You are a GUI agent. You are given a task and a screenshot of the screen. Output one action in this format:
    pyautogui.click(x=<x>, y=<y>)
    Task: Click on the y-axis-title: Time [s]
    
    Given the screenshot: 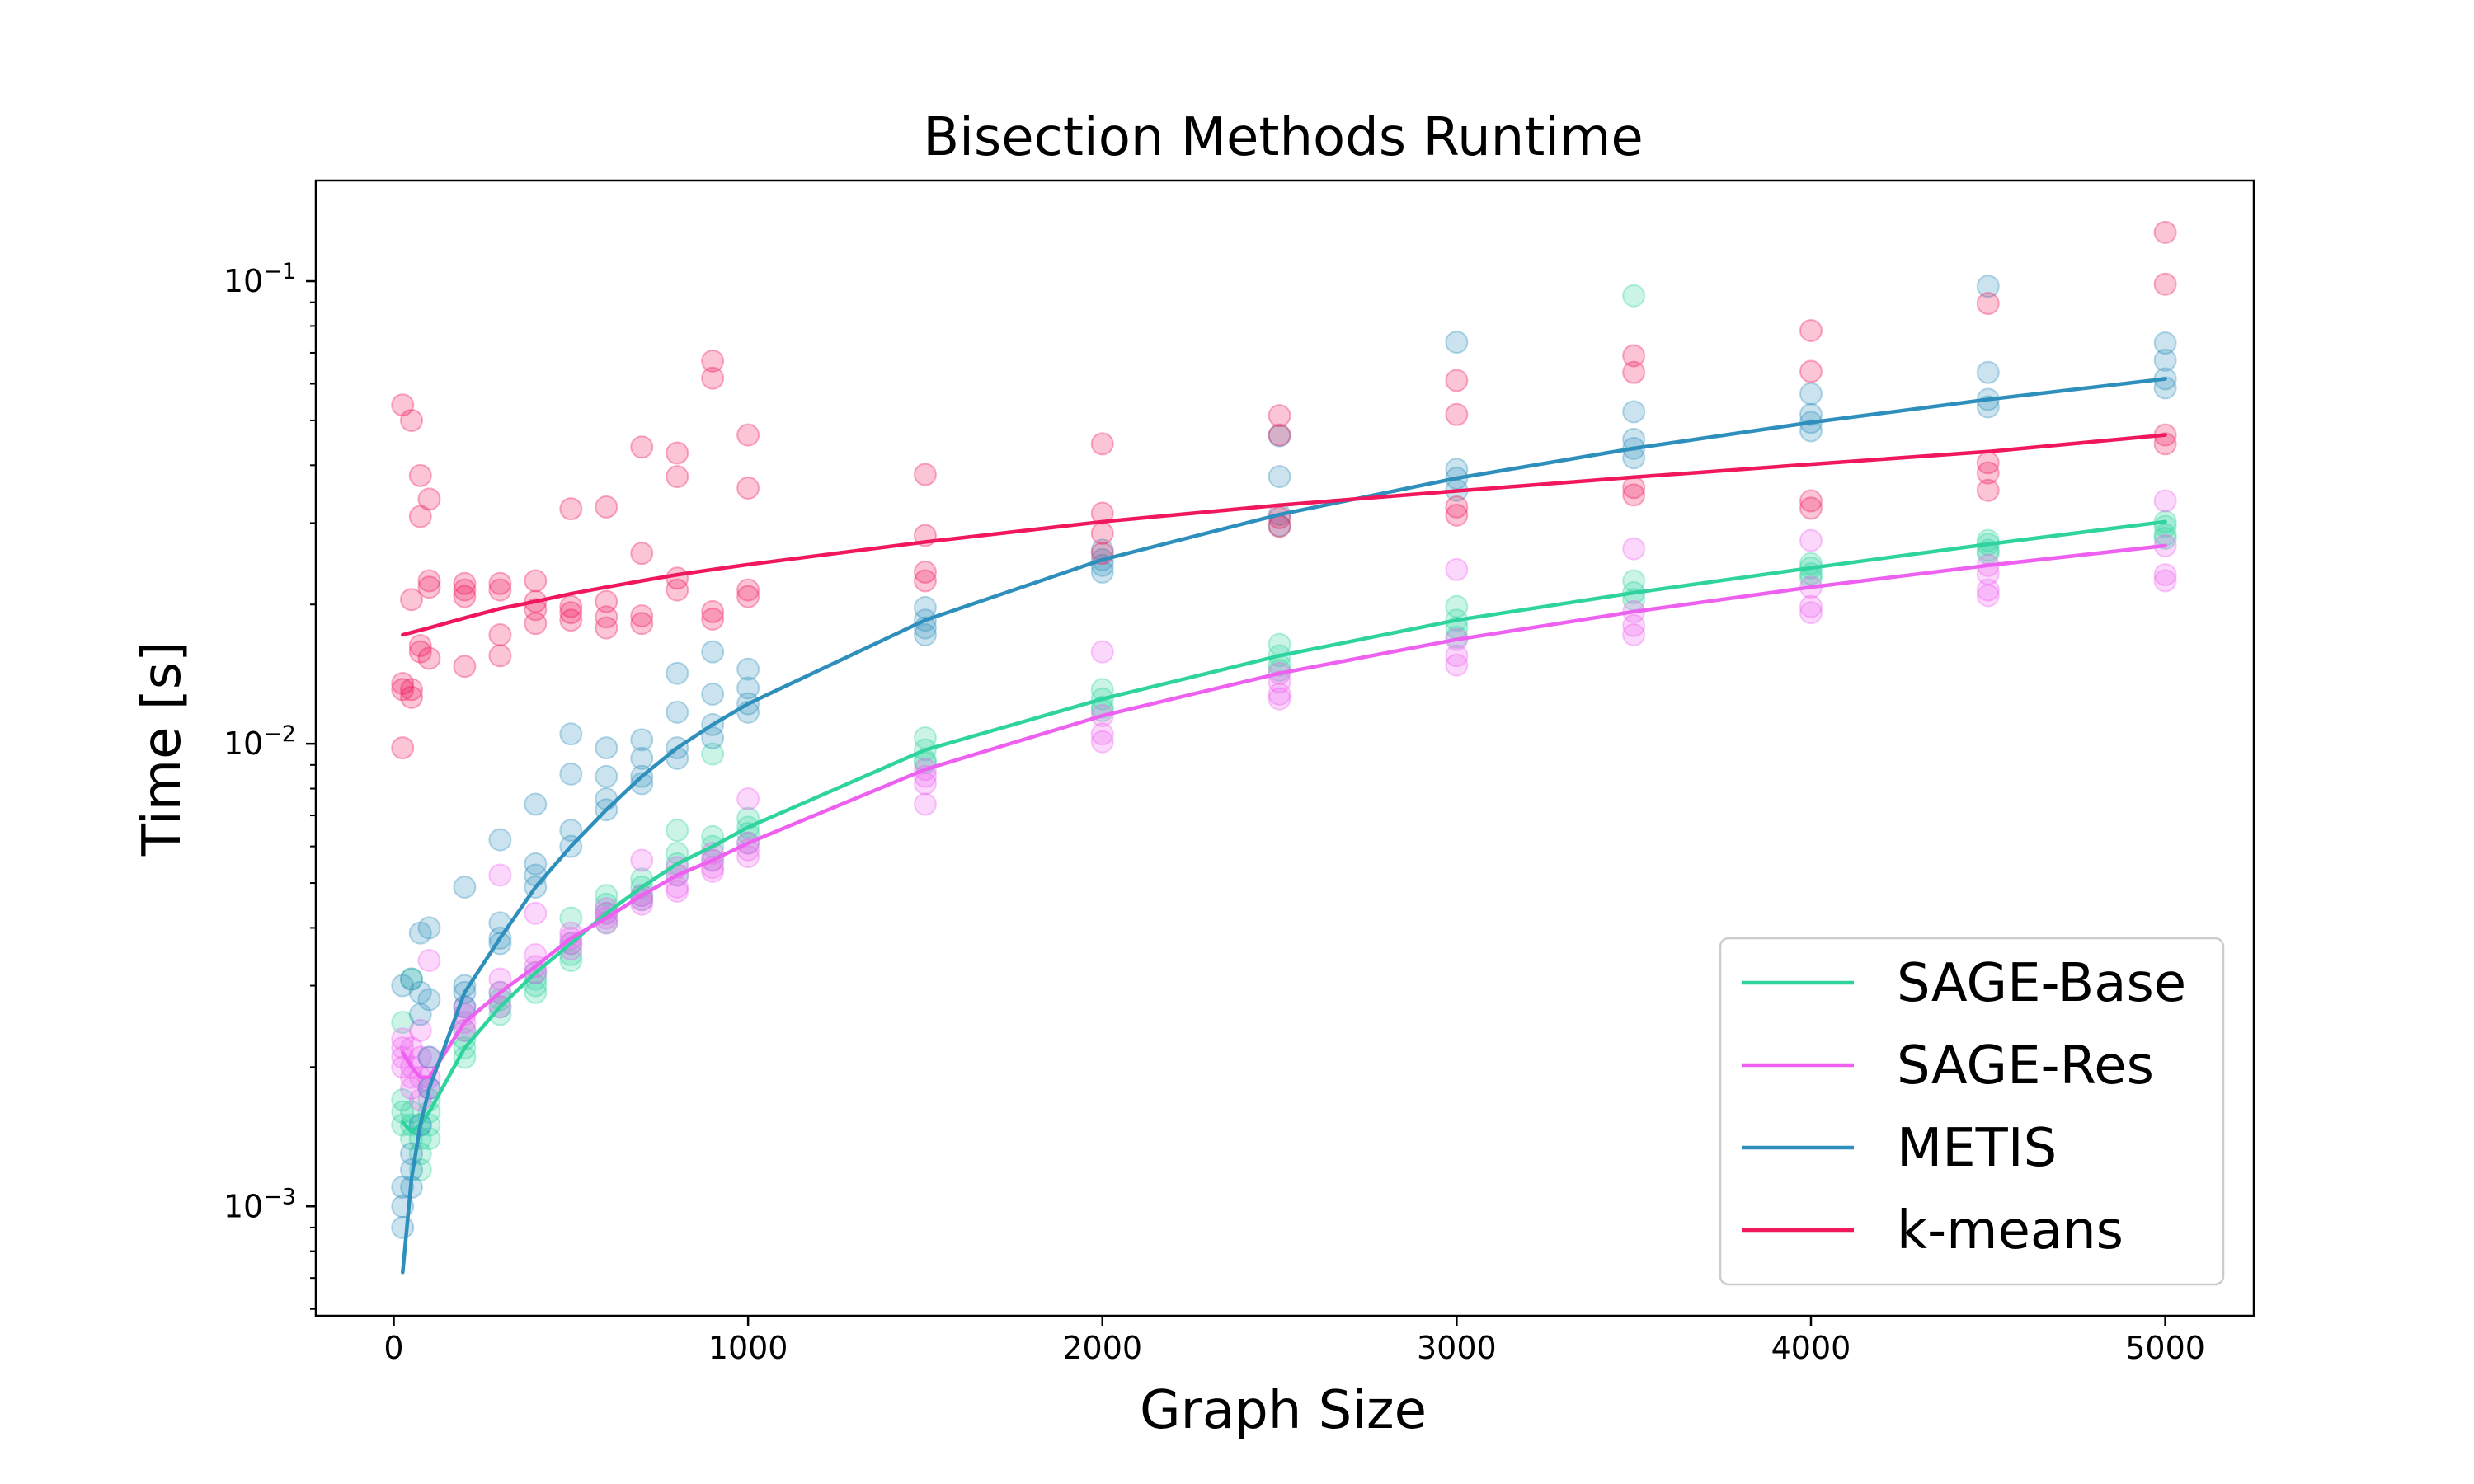 What is the action you would take?
    pyautogui.click(x=162, y=749)
    